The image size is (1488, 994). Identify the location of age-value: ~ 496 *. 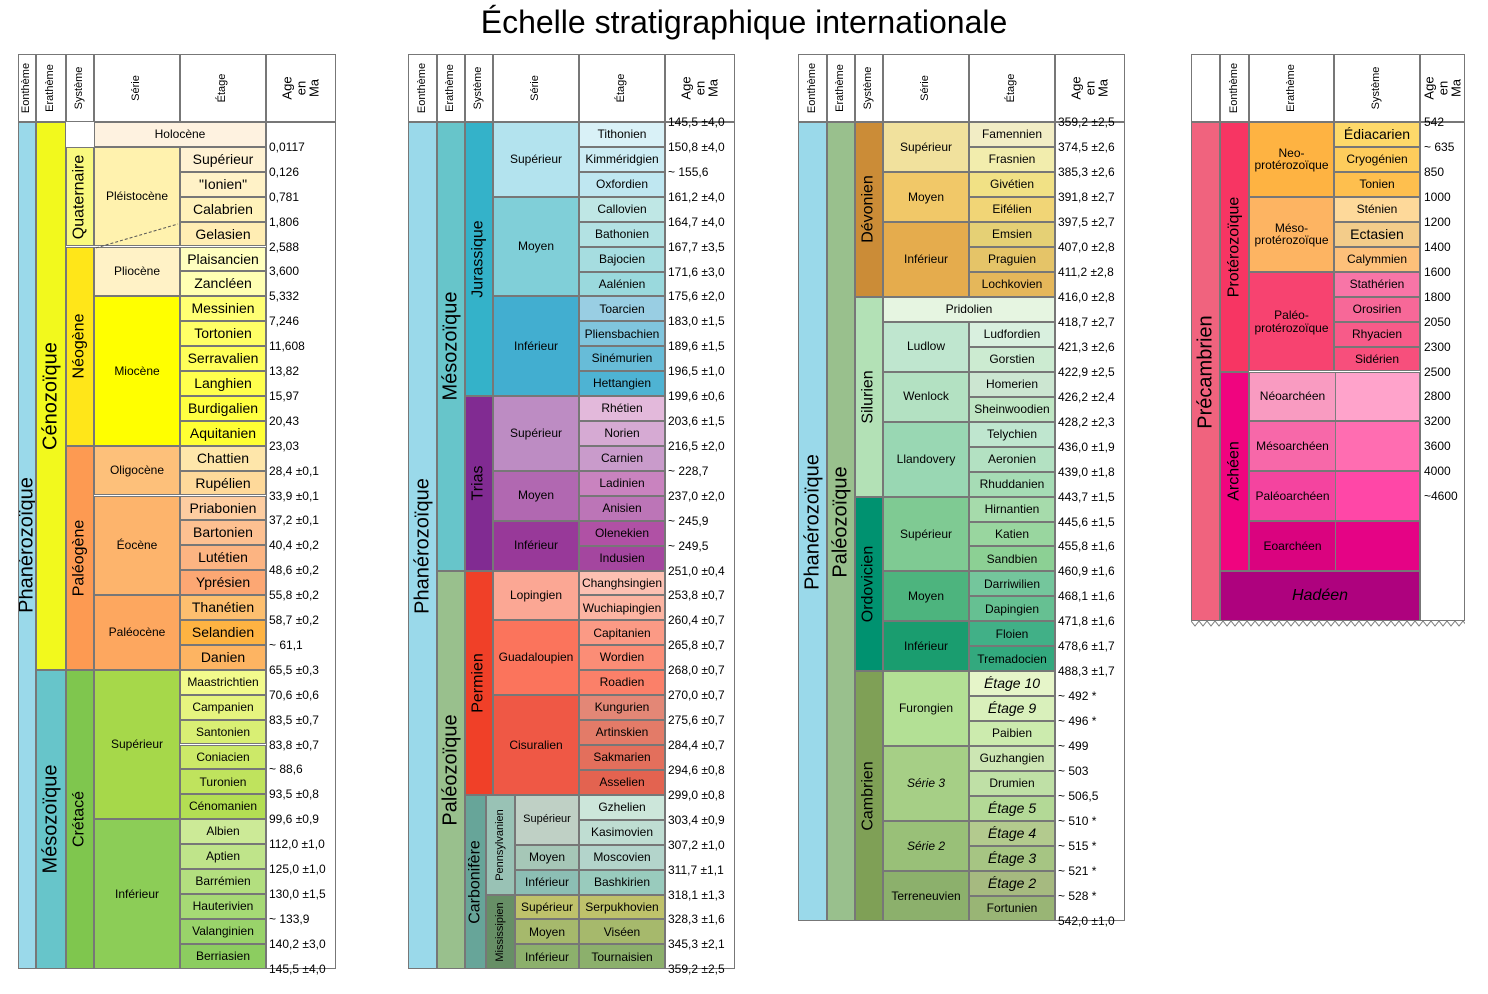
(1077, 721).